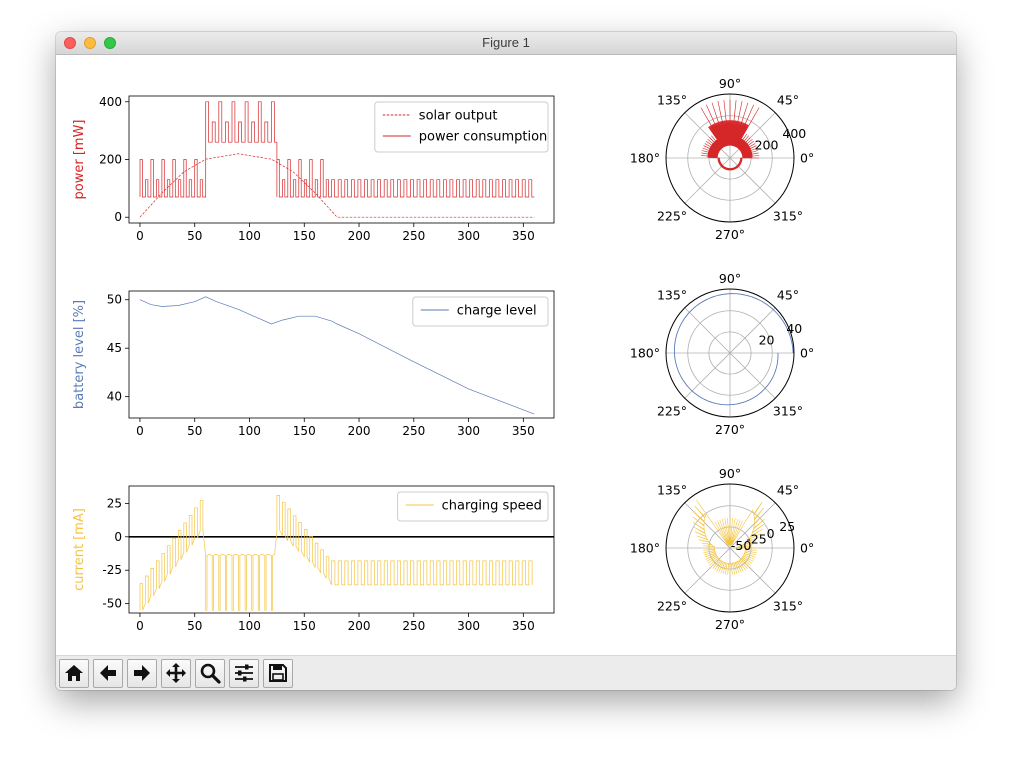  What do you see at coordinates (142, 673) in the screenshot?
I see `forward-button` at bounding box center [142, 673].